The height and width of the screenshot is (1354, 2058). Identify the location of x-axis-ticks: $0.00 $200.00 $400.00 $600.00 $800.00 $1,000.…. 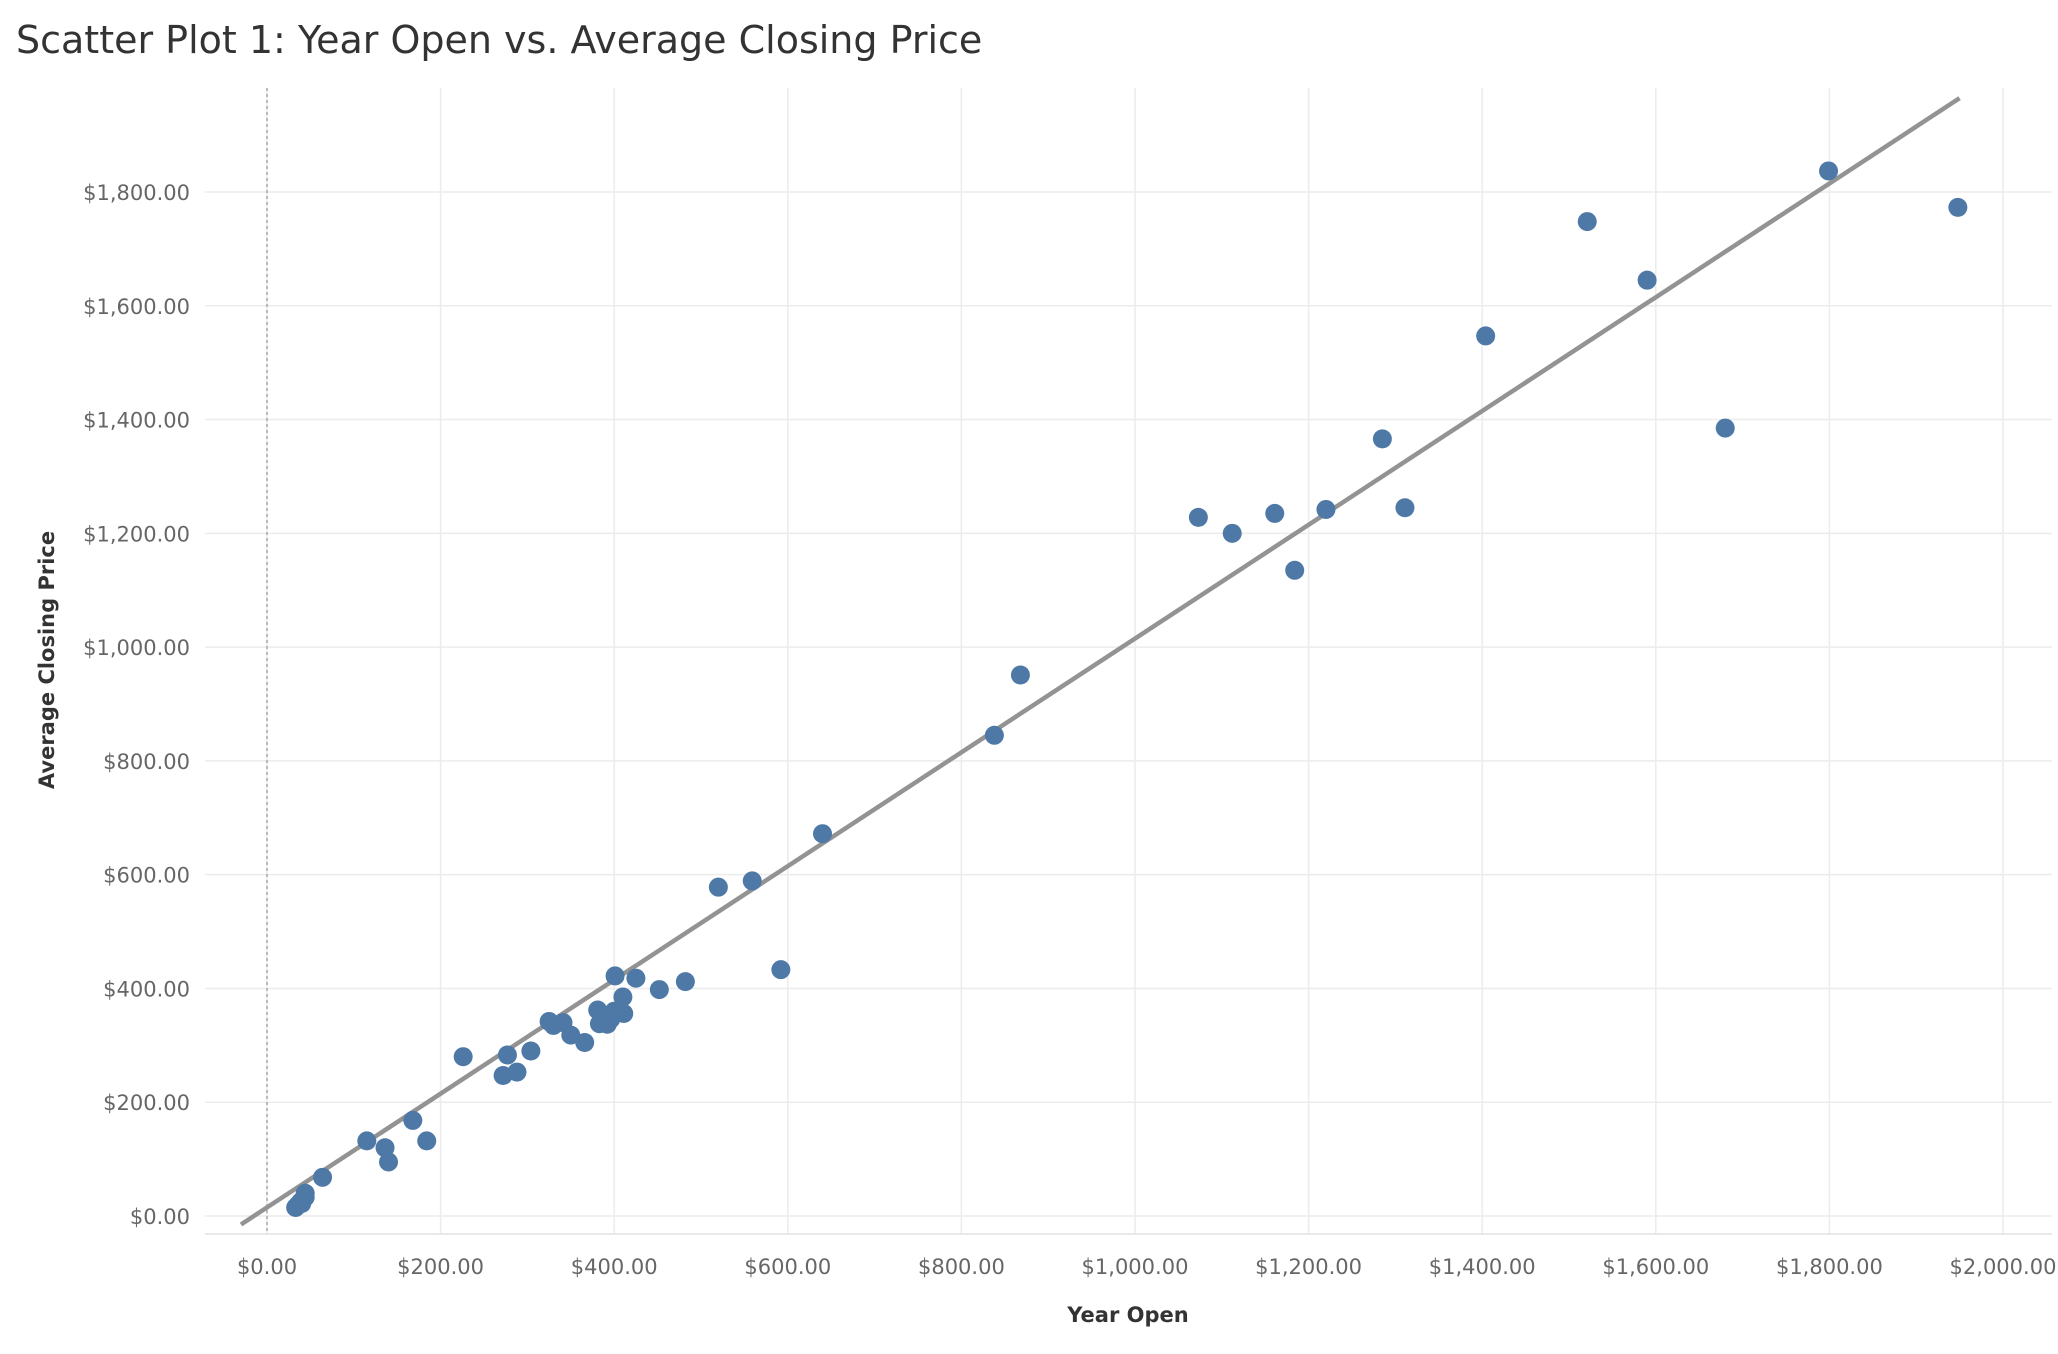
(1147, 1267).